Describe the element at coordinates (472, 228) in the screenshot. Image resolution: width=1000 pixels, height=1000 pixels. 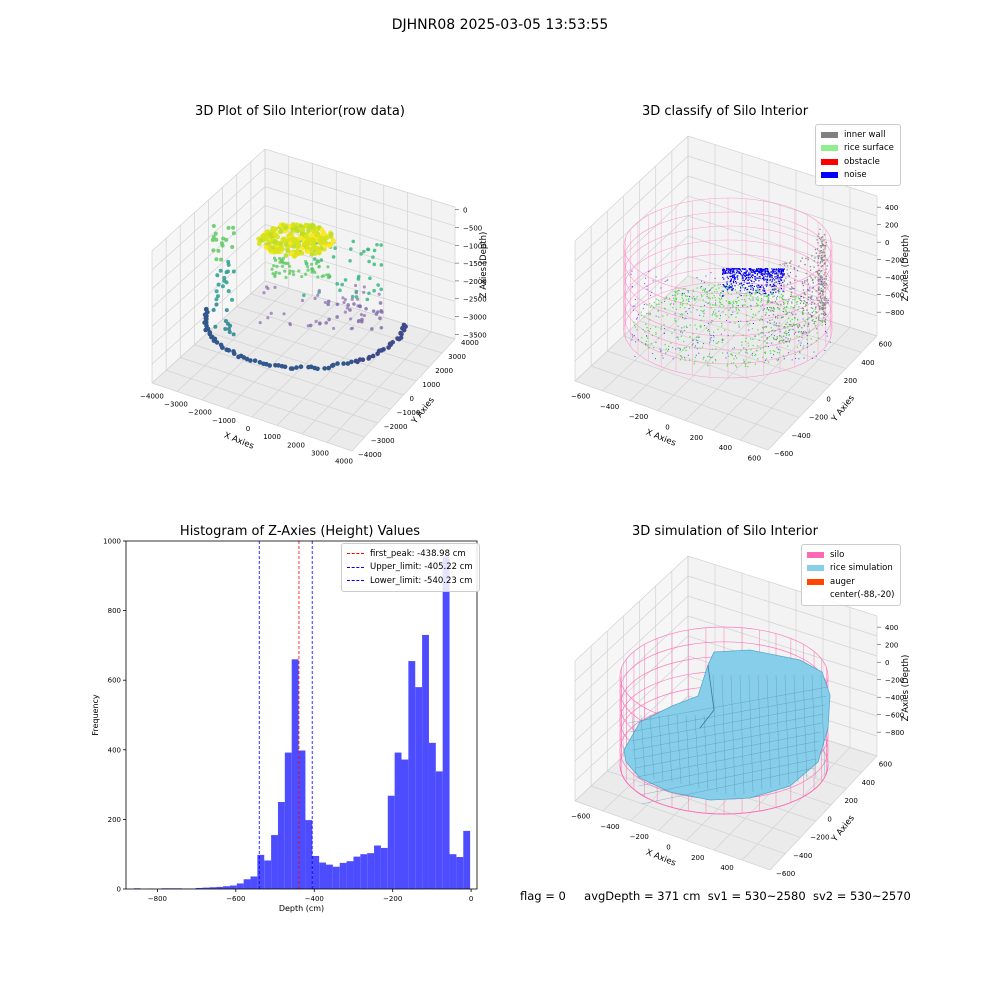
I see `z-tick-label: −500` at that location.